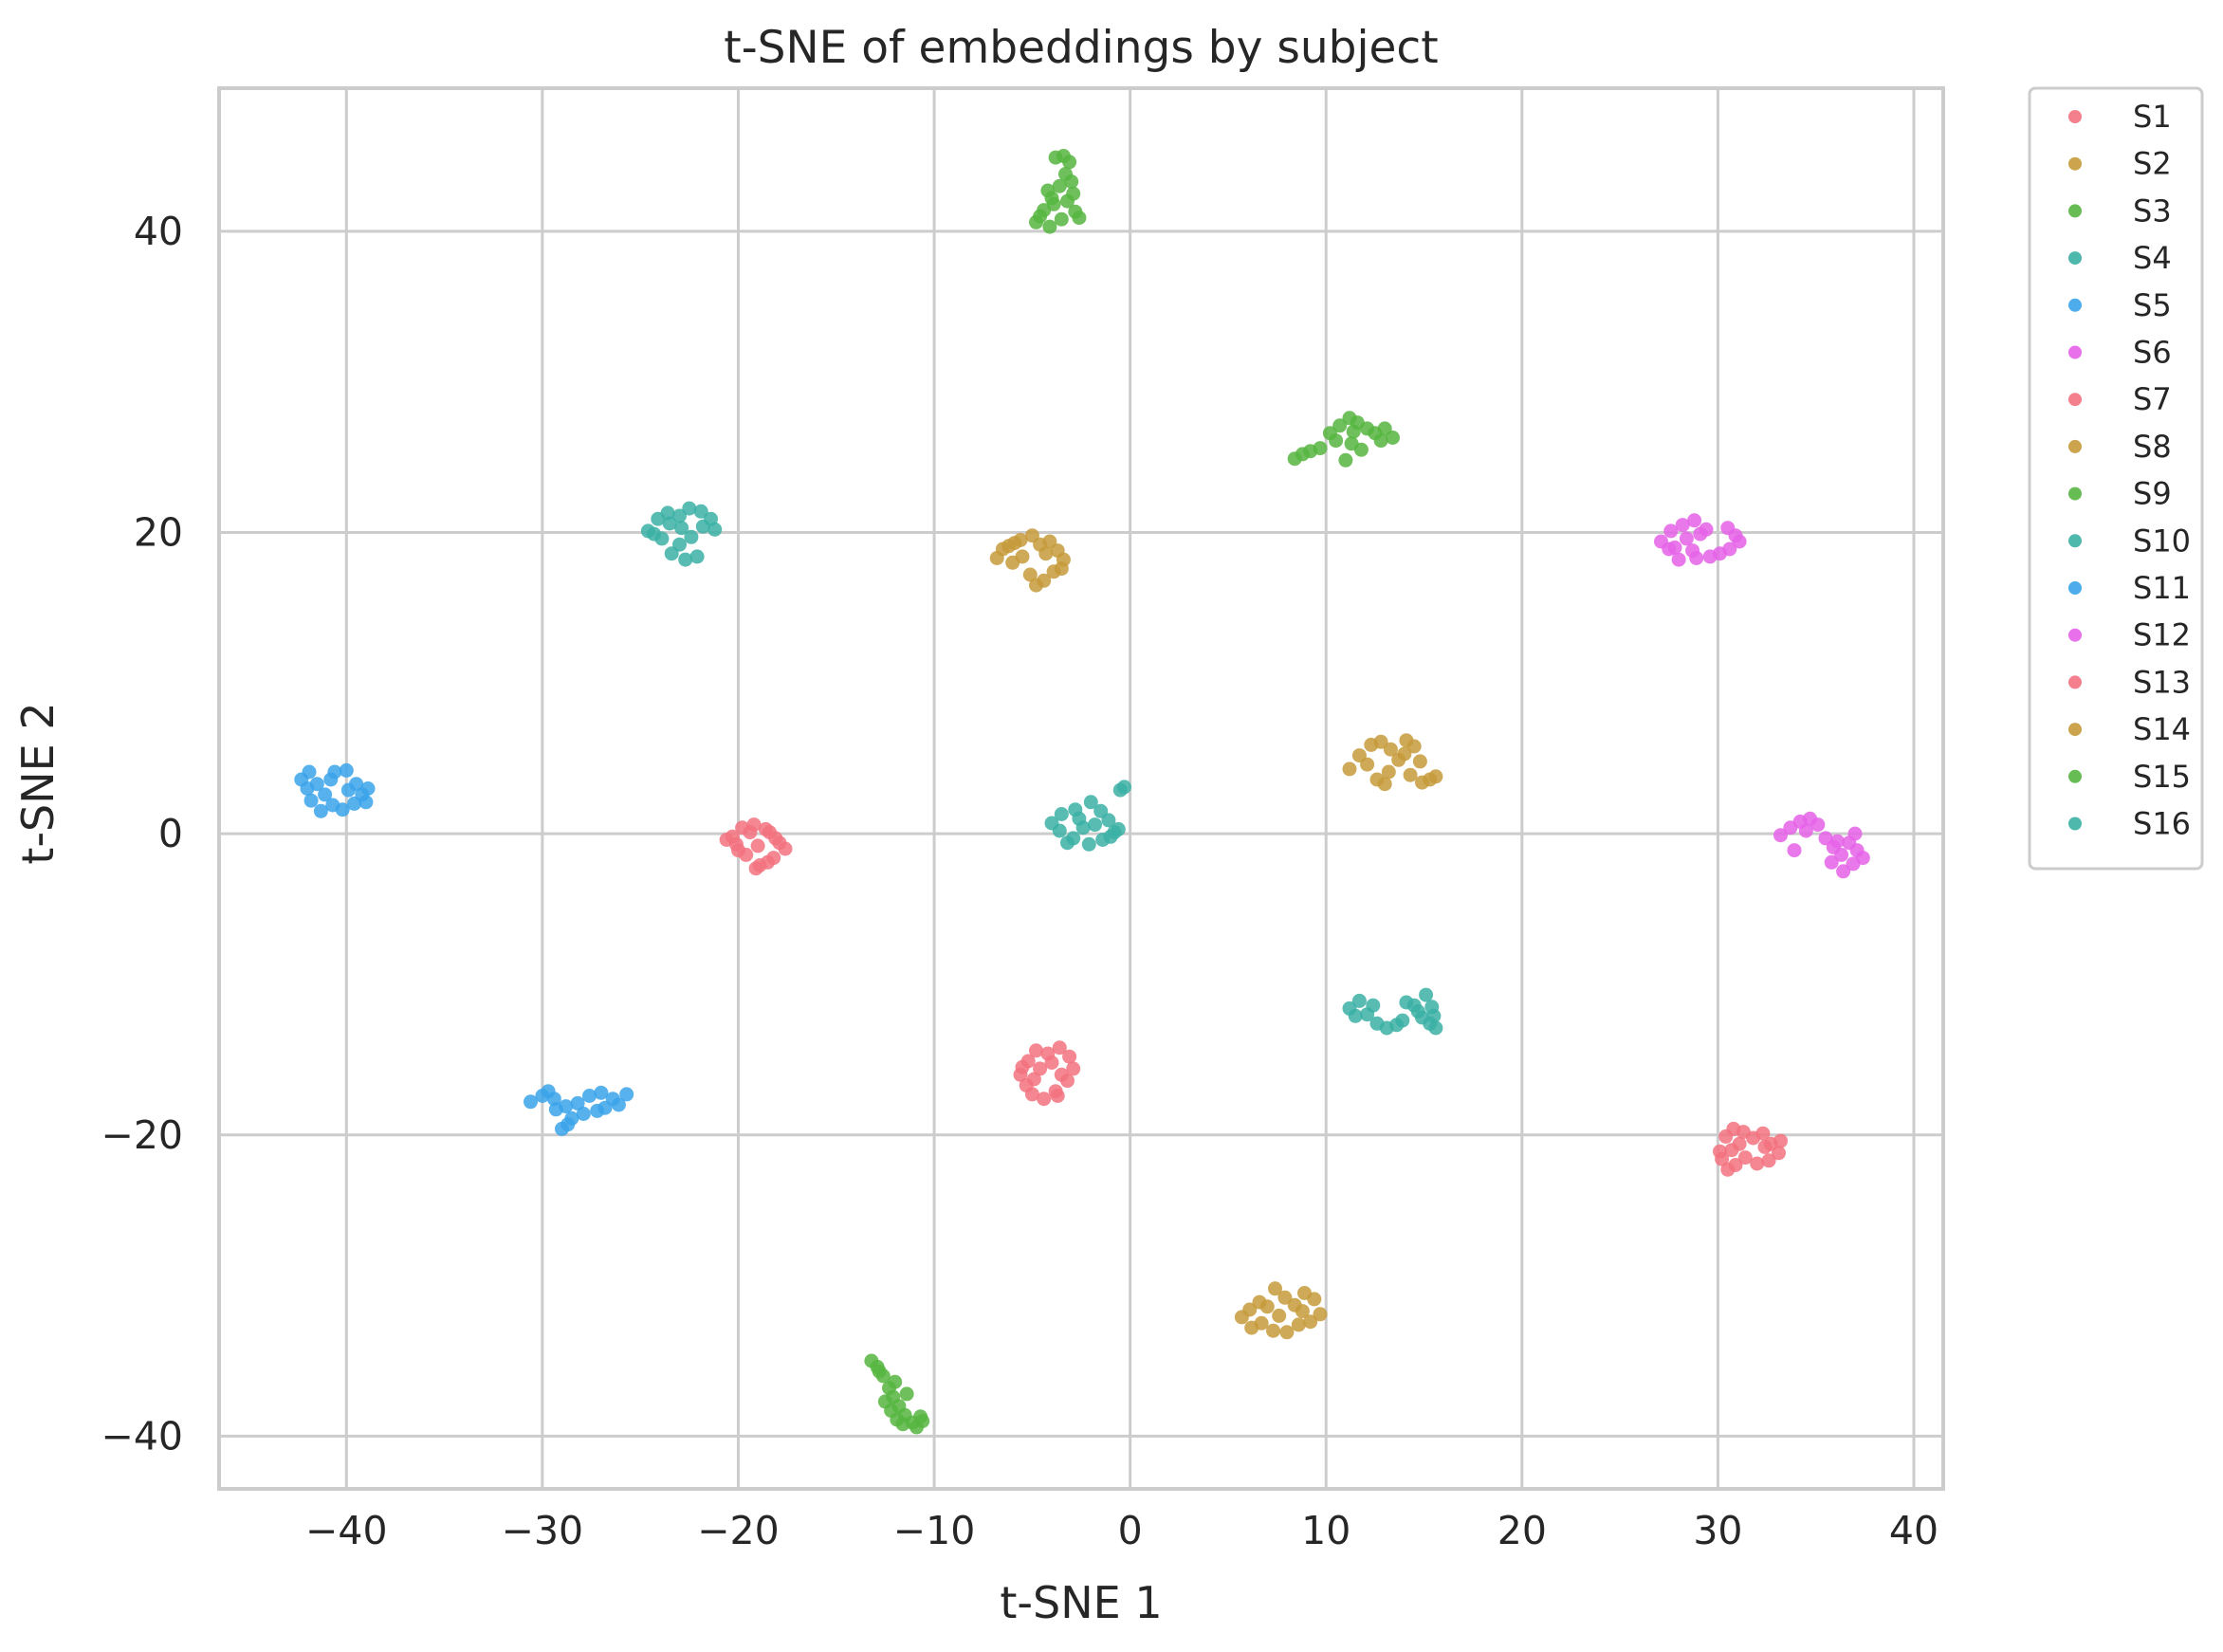 The height and width of the screenshot is (1652, 2223). Describe the element at coordinates (2162, 777) in the screenshot. I see `legend-label: S15` at that location.